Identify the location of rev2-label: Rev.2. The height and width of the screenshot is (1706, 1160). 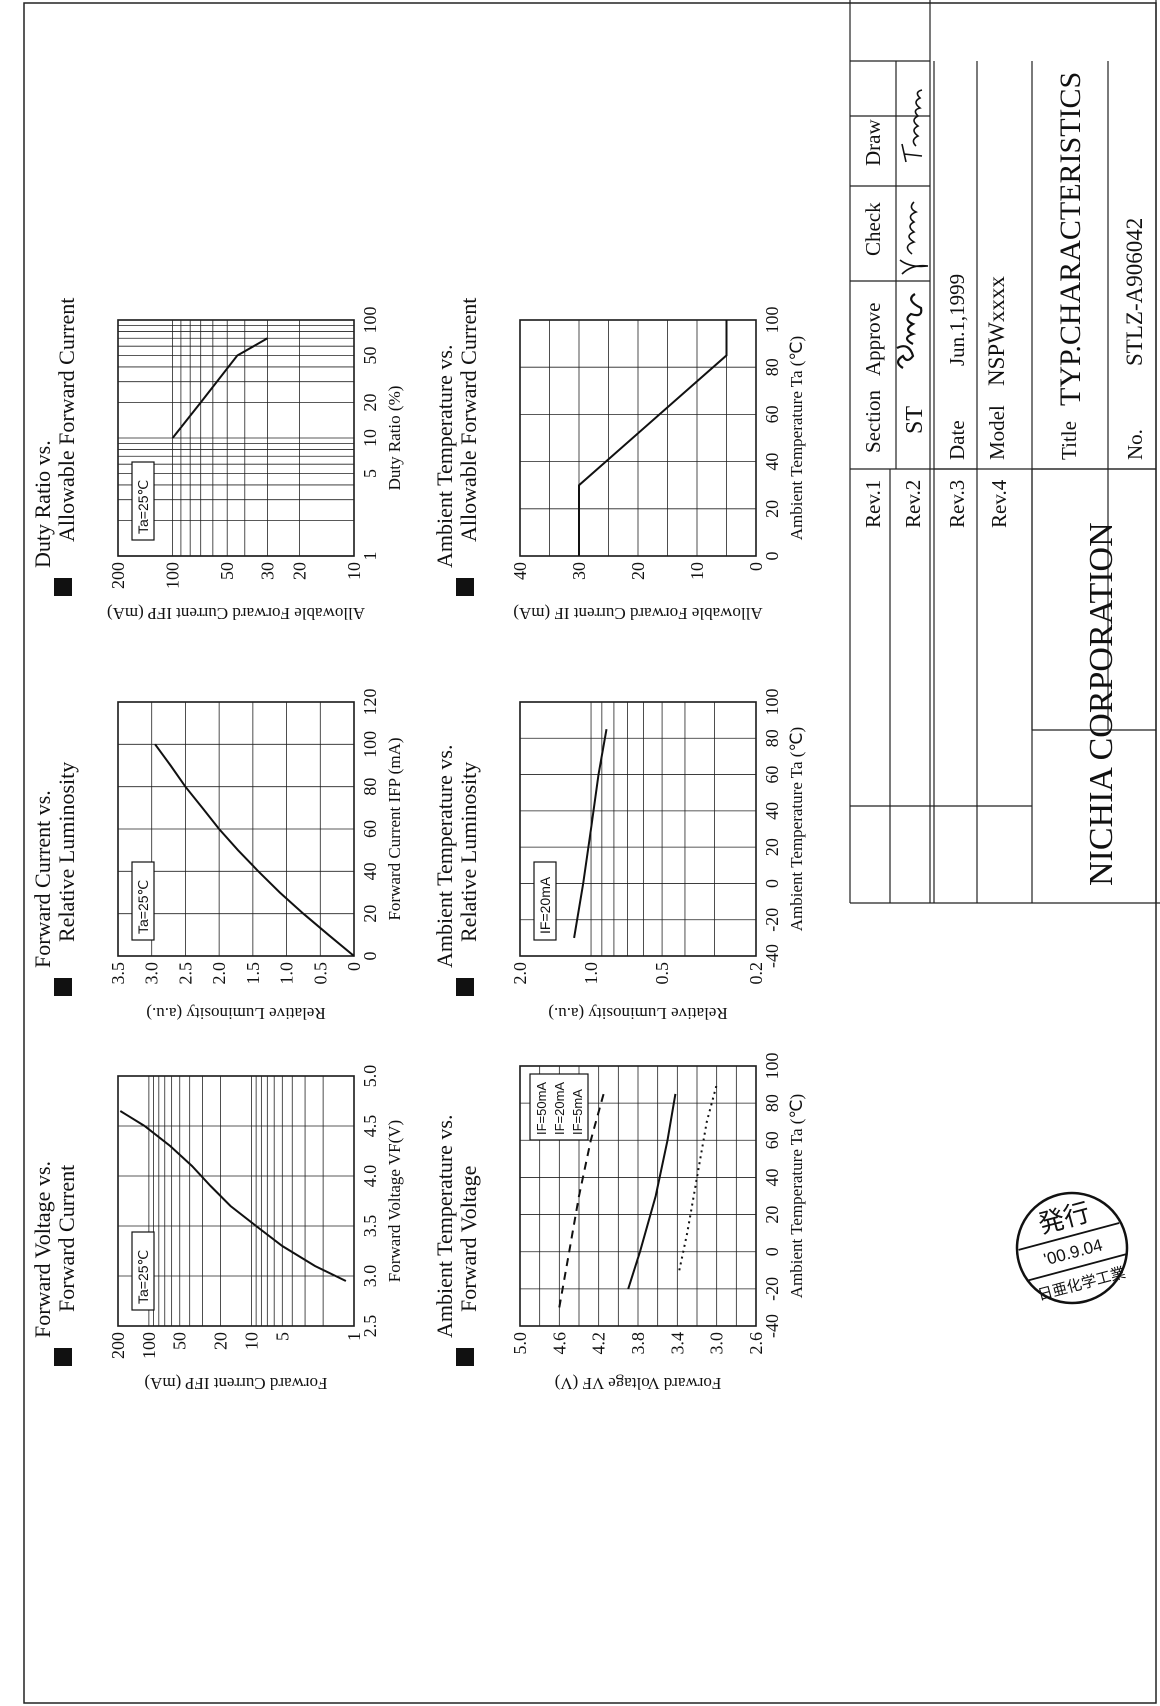
(913, 504).